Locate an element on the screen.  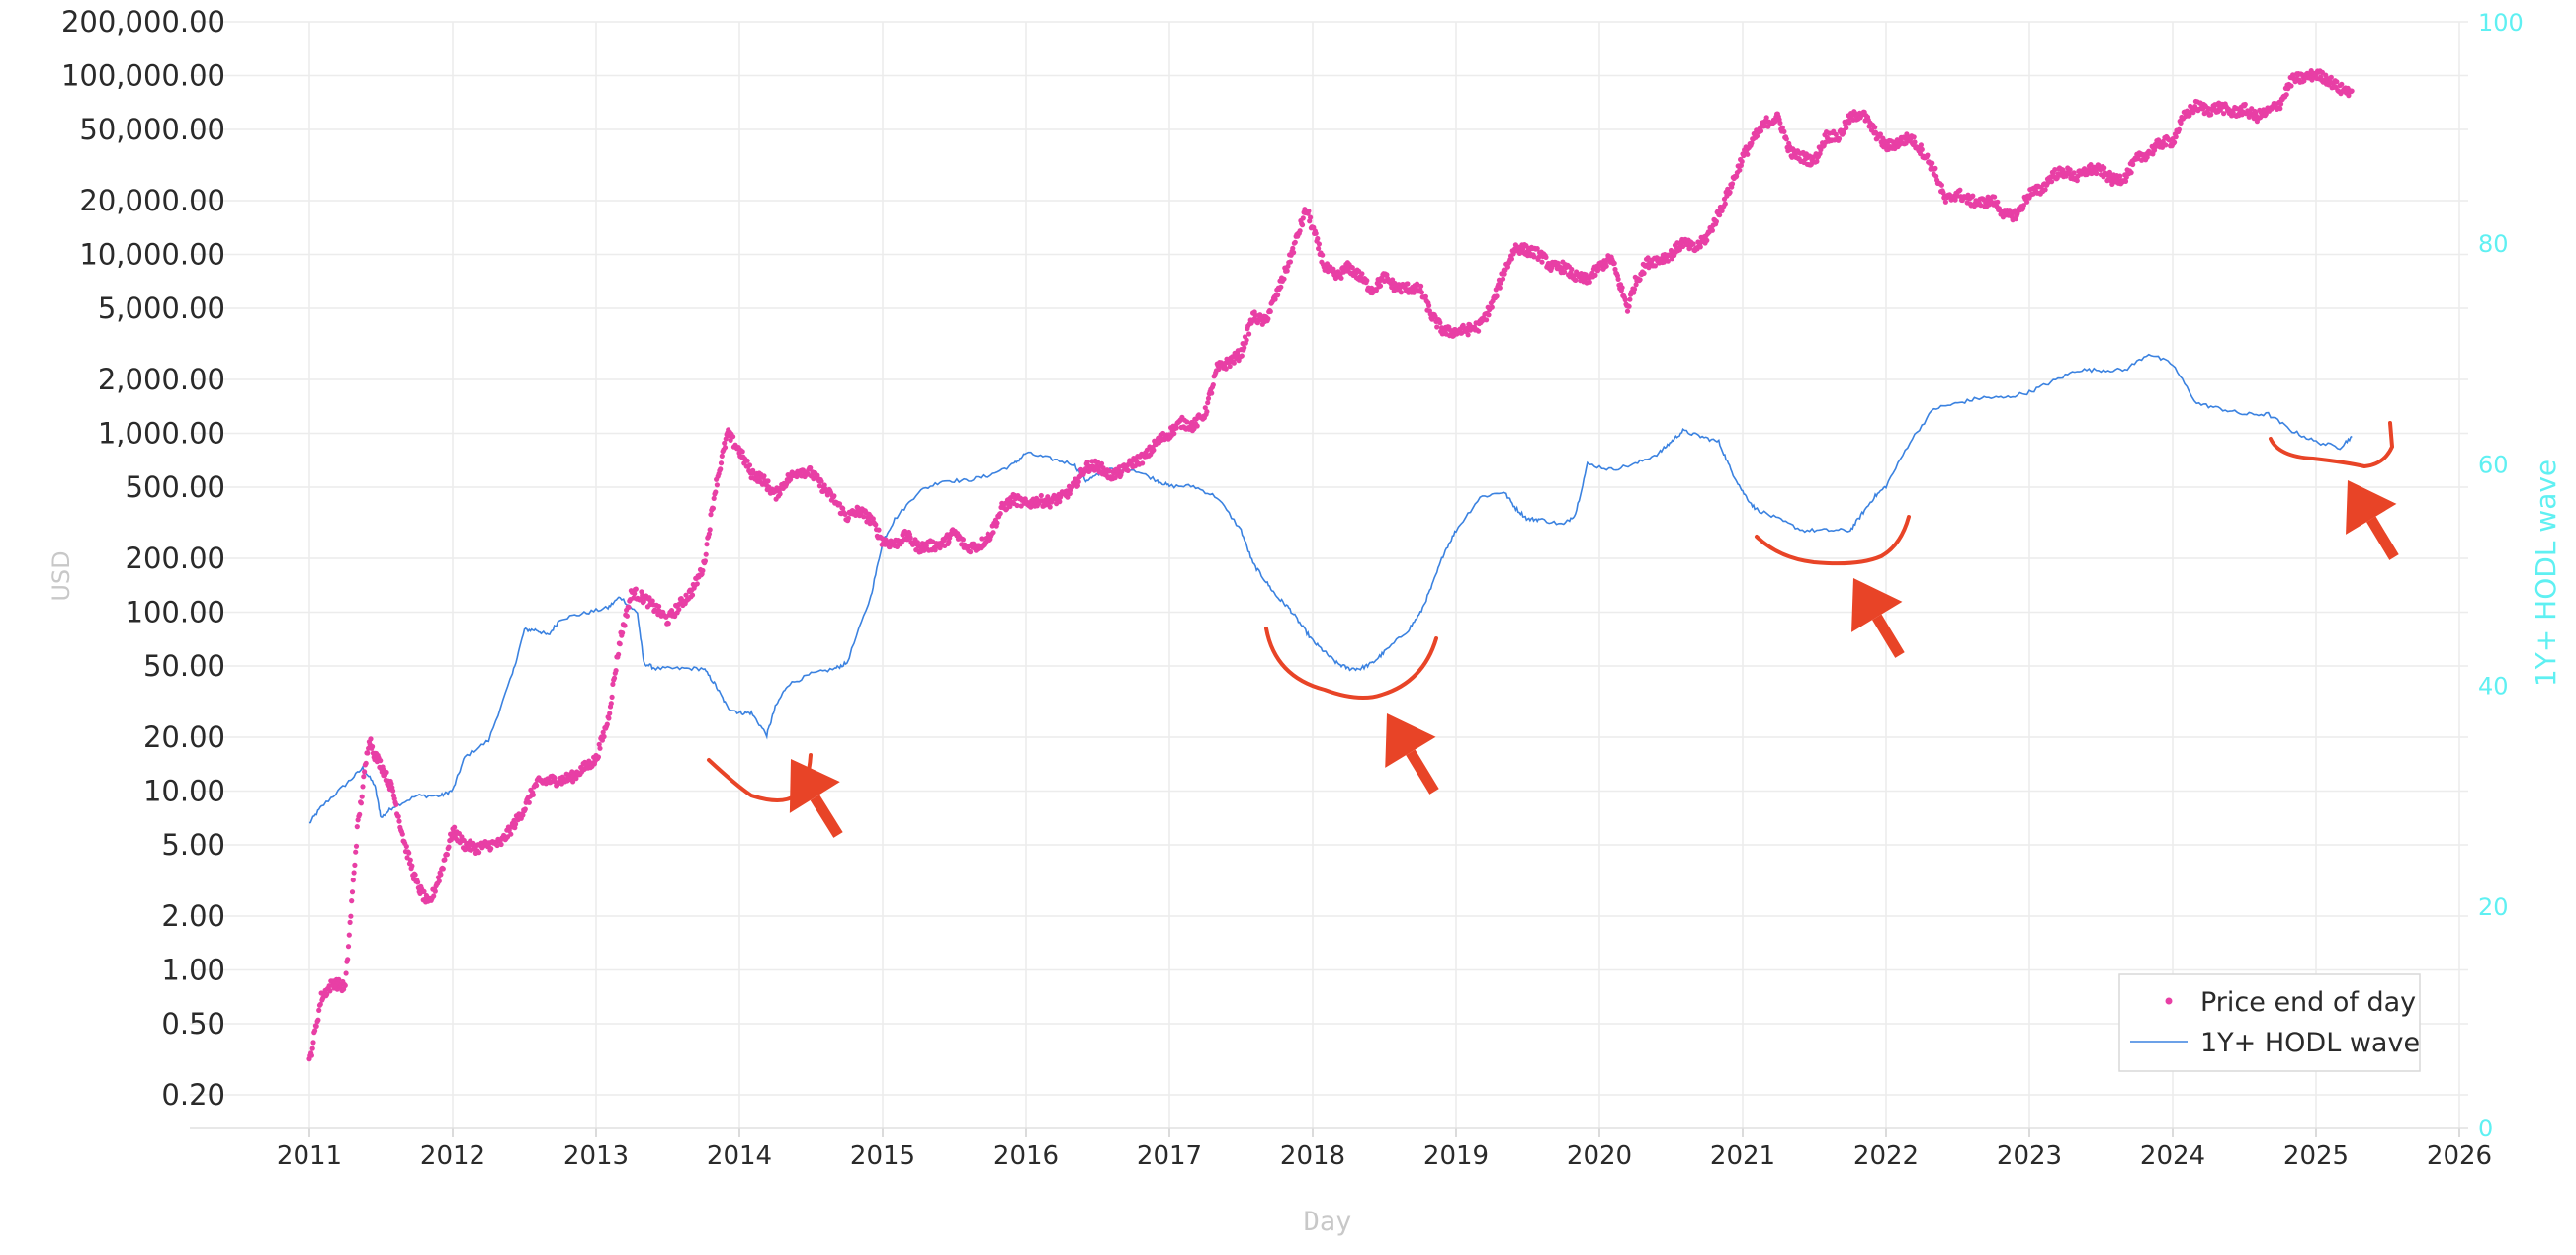
y-right-tick-label: 100 is located at coordinates (2501, 23).